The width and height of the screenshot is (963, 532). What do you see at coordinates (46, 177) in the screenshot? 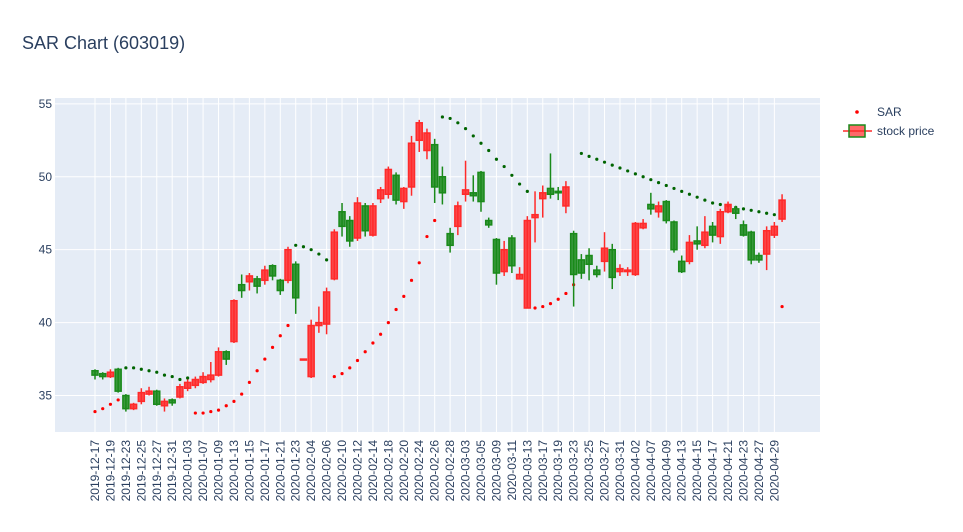
I see `y-tick-label: 50` at bounding box center [46, 177].